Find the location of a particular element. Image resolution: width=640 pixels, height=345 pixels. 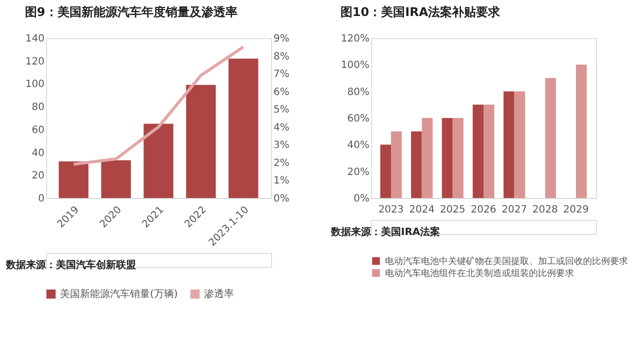

y-tick-label: 100% is located at coordinates (355, 66).